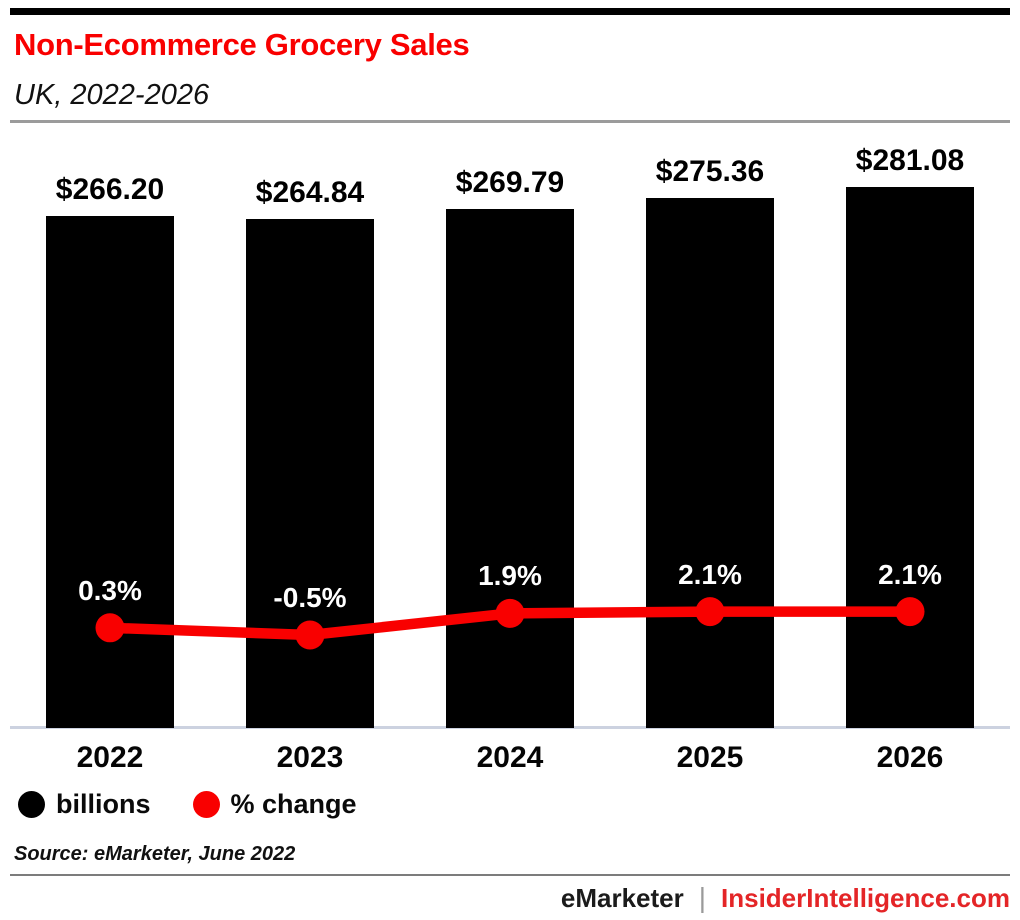  What do you see at coordinates (510, 576) in the screenshot?
I see `pct-change-label: 1.9%` at bounding box center [510, 576].